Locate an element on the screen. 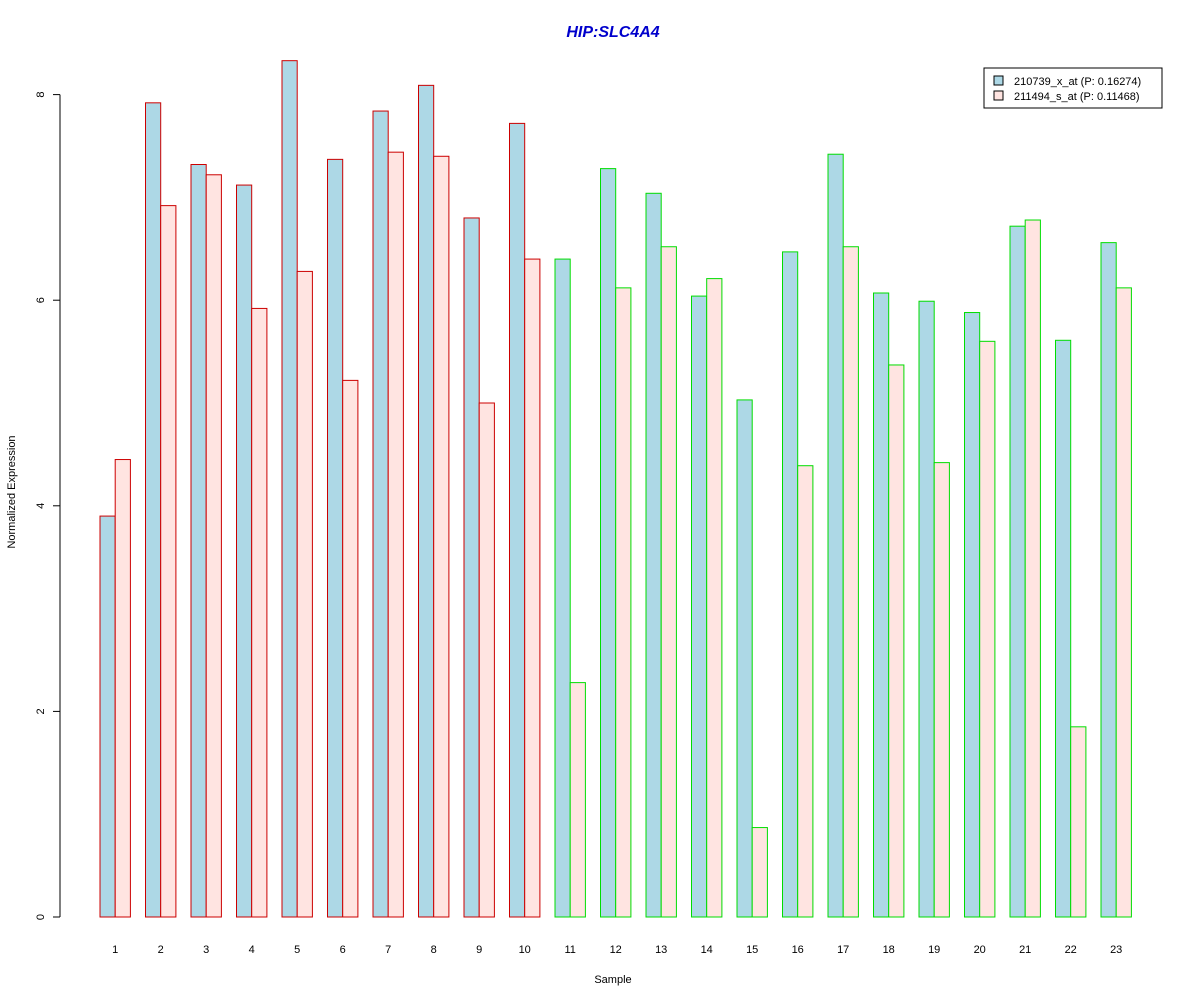 Image resolution: width=1200 pixels, height=1000 pixels. x-tick-label: 13 is located at coordinates (661, 950).